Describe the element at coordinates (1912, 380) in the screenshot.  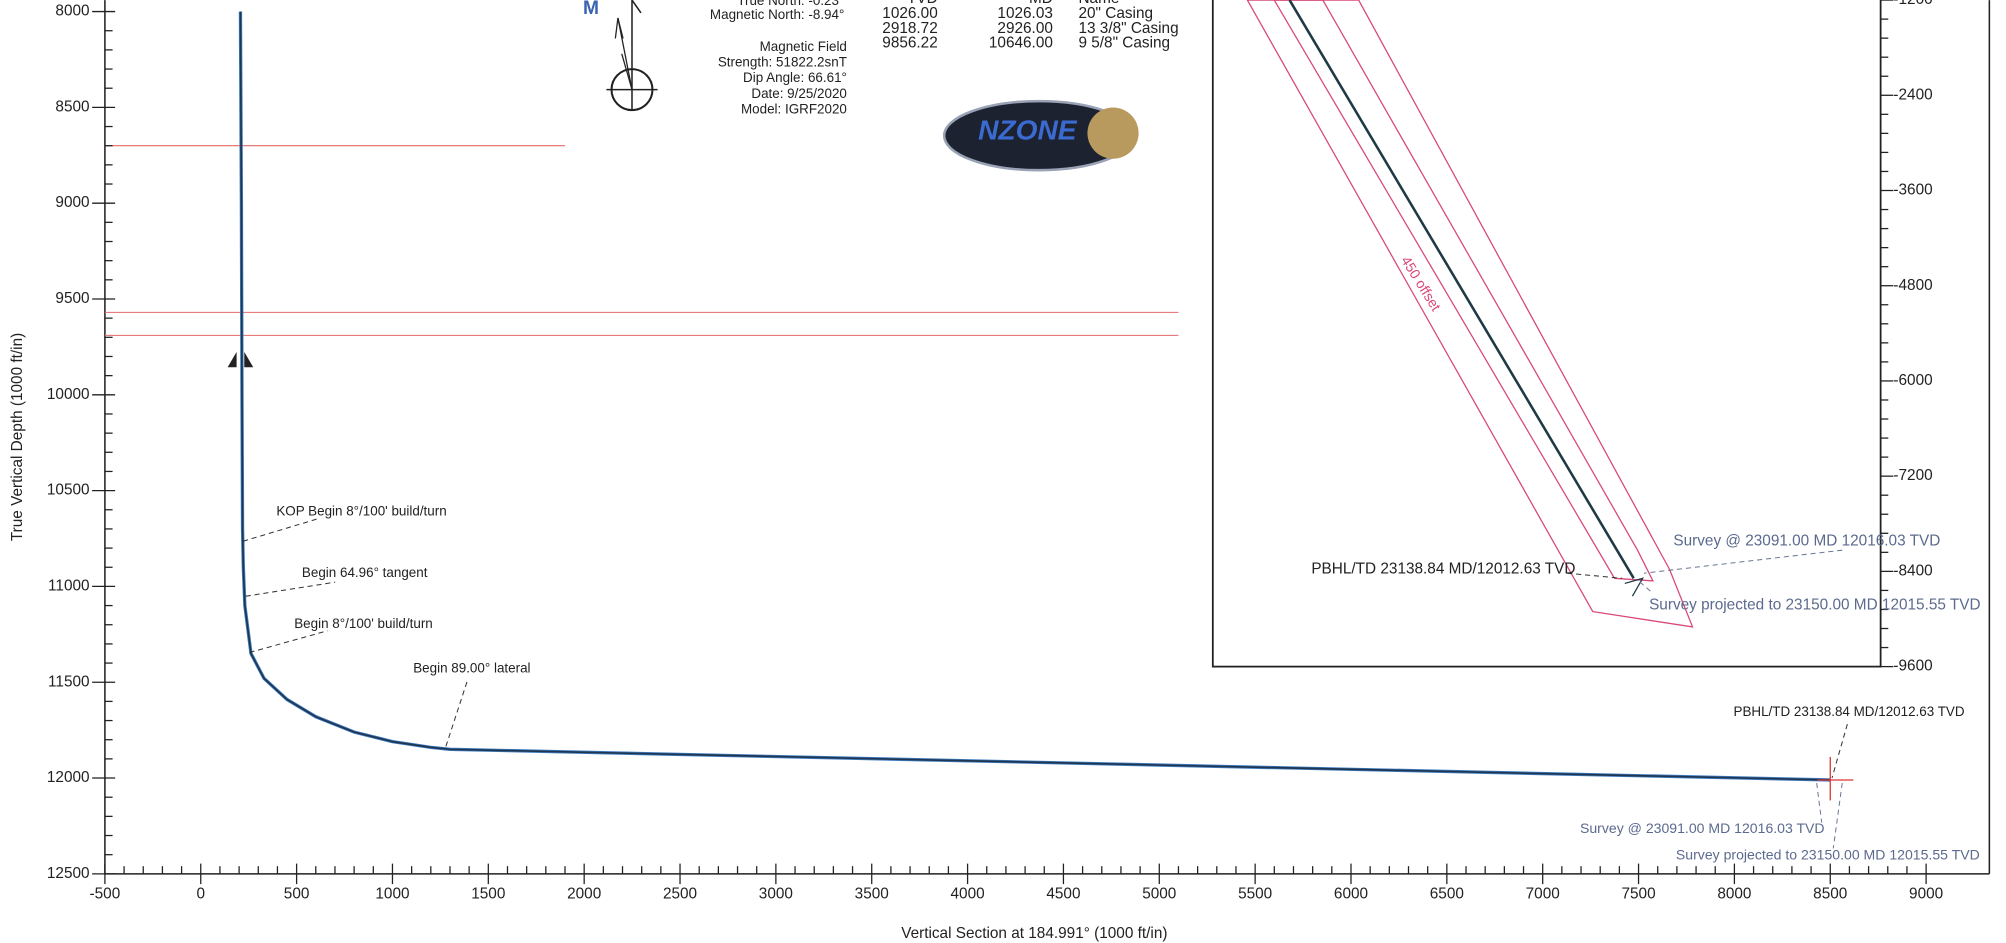
I see `inset-y-tick-label: -6000` at that location.